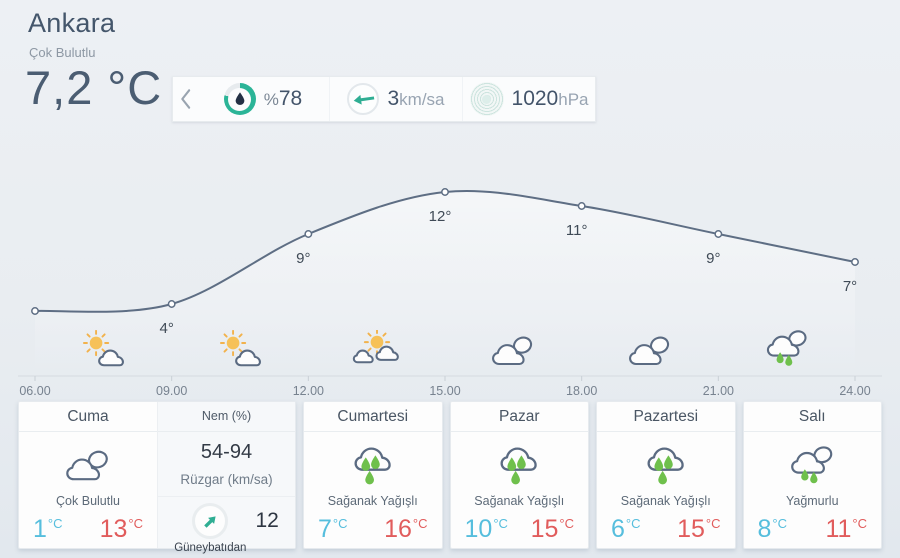 Image resolution: width=900 pixels, height=558 pixels. Describe the element at coordinates (171, 391) in the screenshot. I see `svg-text: 09.00` at that location.